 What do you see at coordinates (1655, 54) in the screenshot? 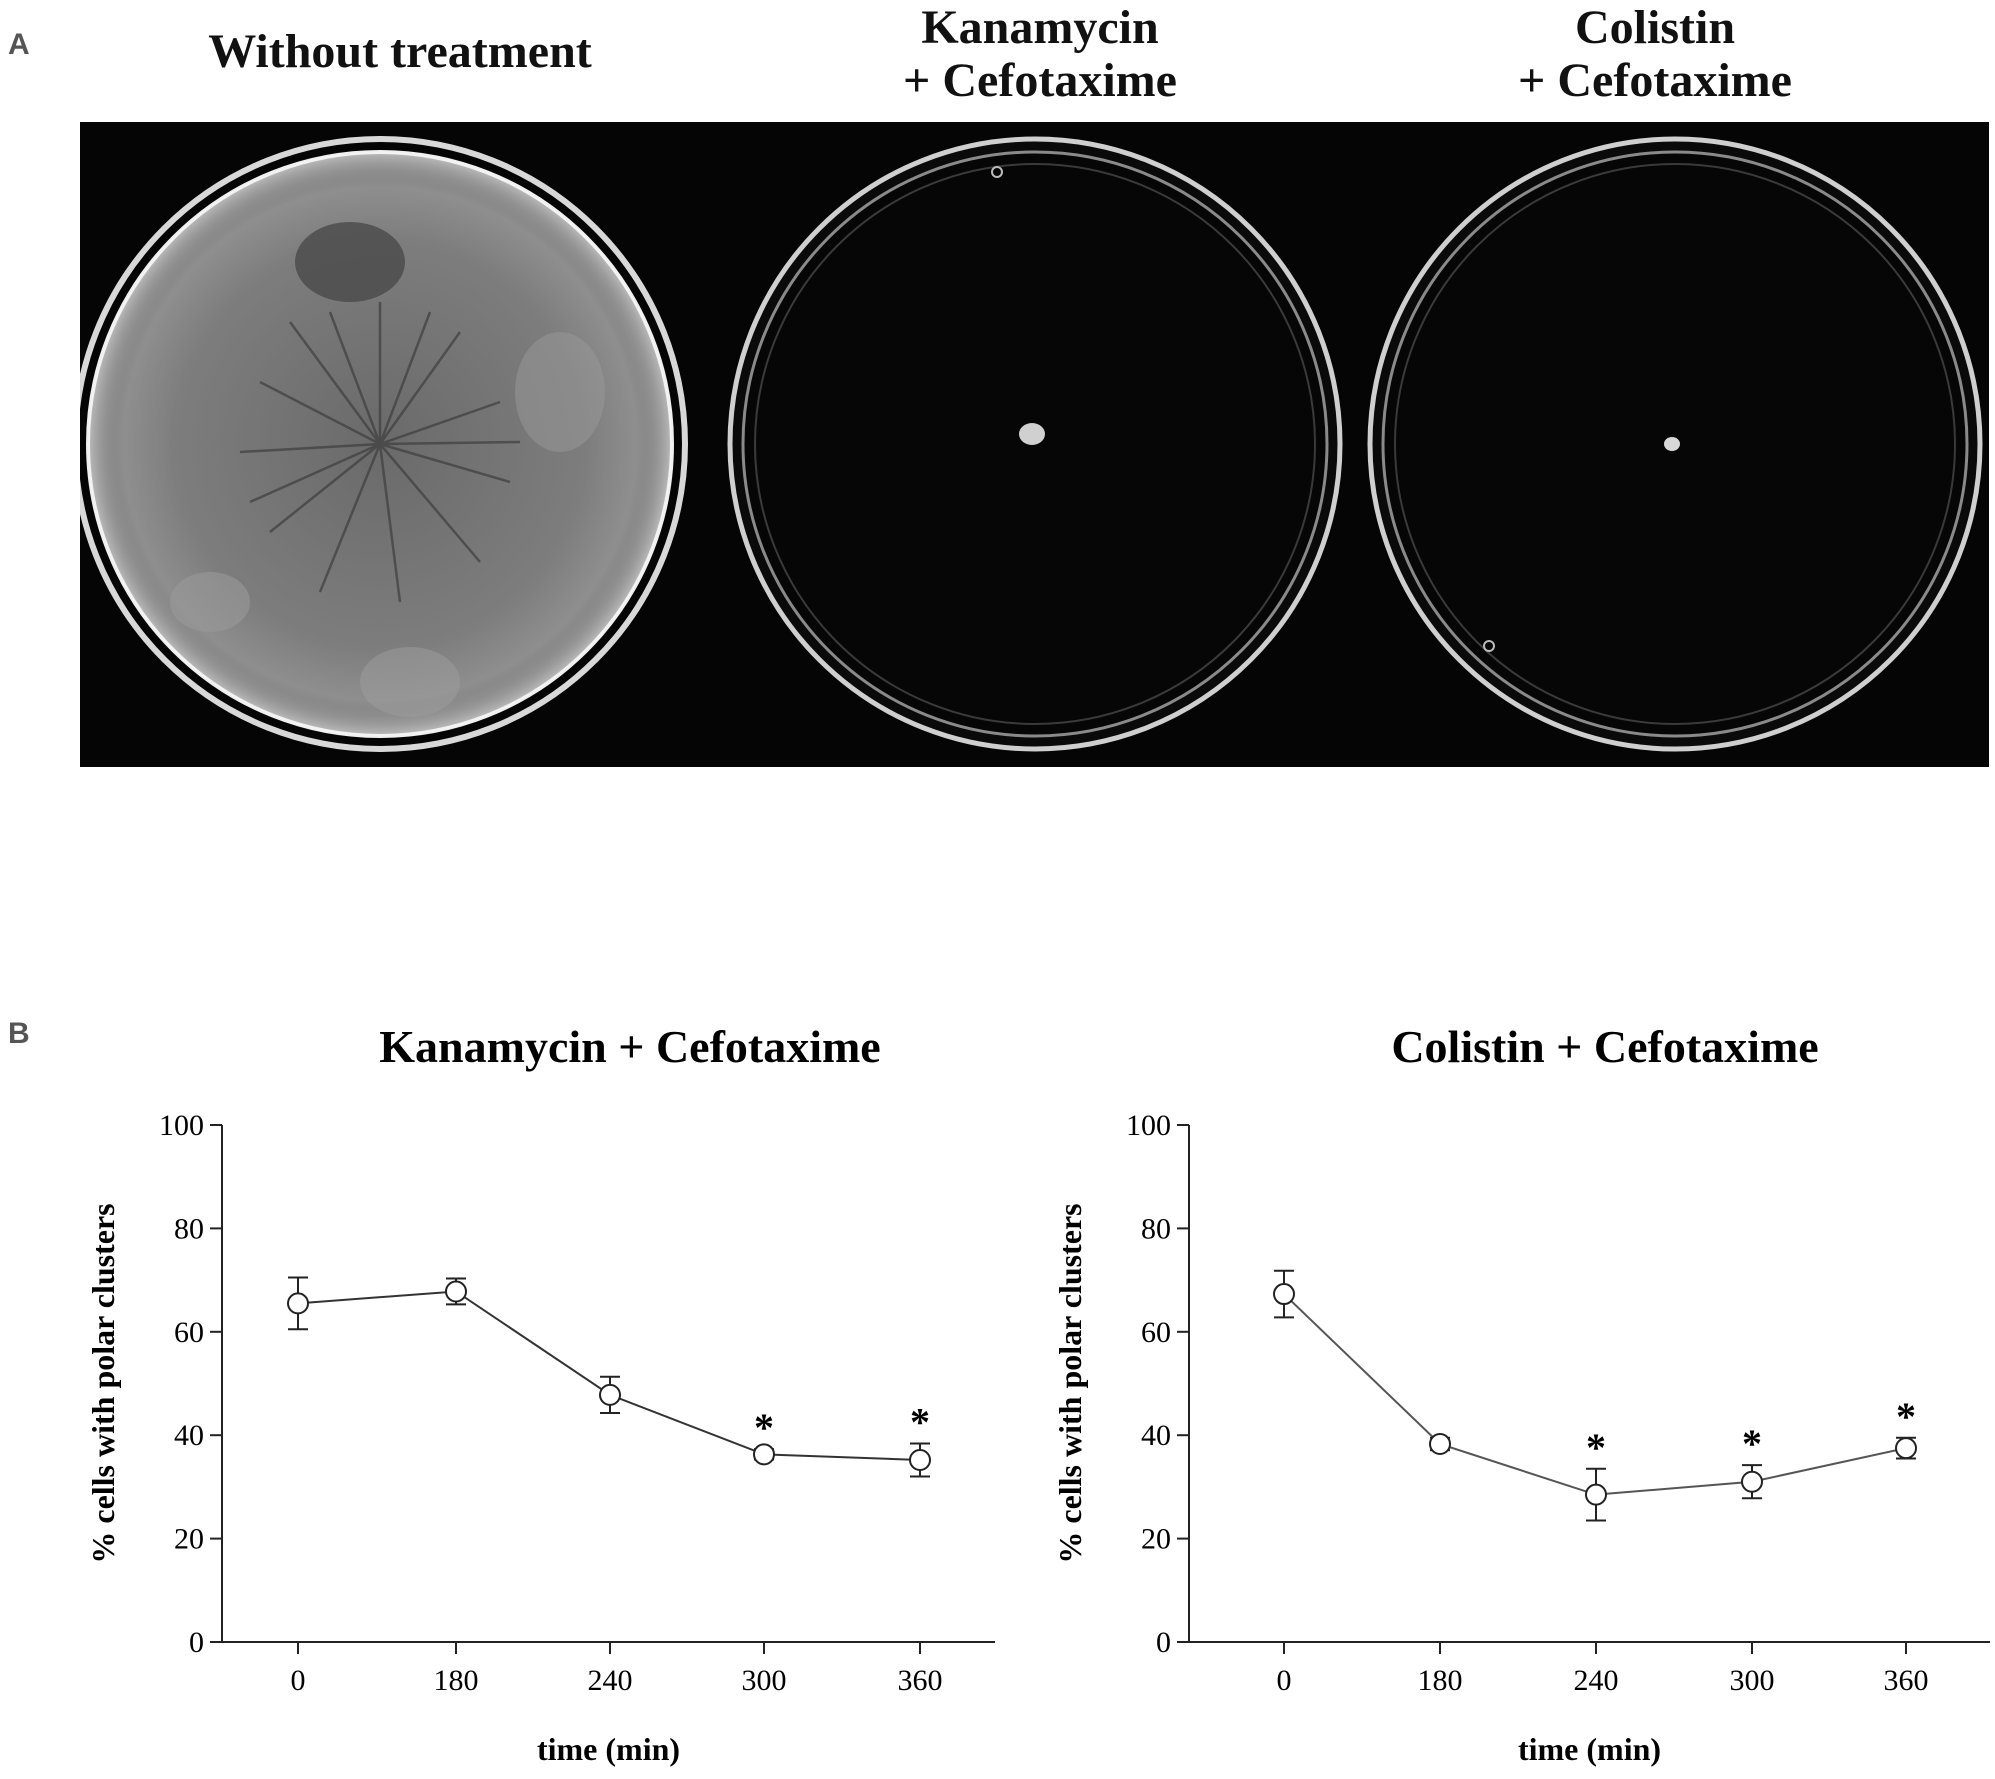
I see `plate-title-colistin: Colistin + Cefotaxime` at bounding box center [1655, 54].